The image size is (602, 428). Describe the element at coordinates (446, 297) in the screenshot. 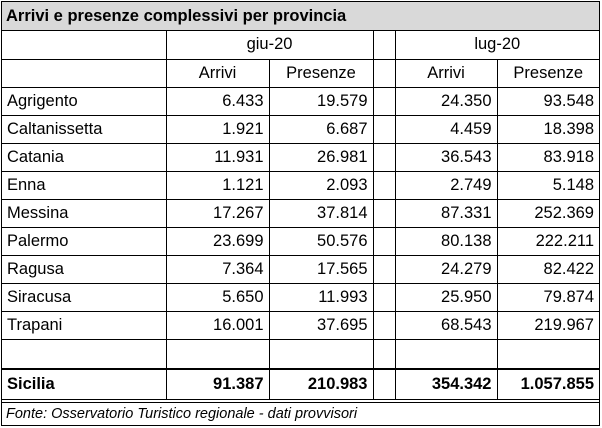

I see `arrivi-value: 25.950` at that location.